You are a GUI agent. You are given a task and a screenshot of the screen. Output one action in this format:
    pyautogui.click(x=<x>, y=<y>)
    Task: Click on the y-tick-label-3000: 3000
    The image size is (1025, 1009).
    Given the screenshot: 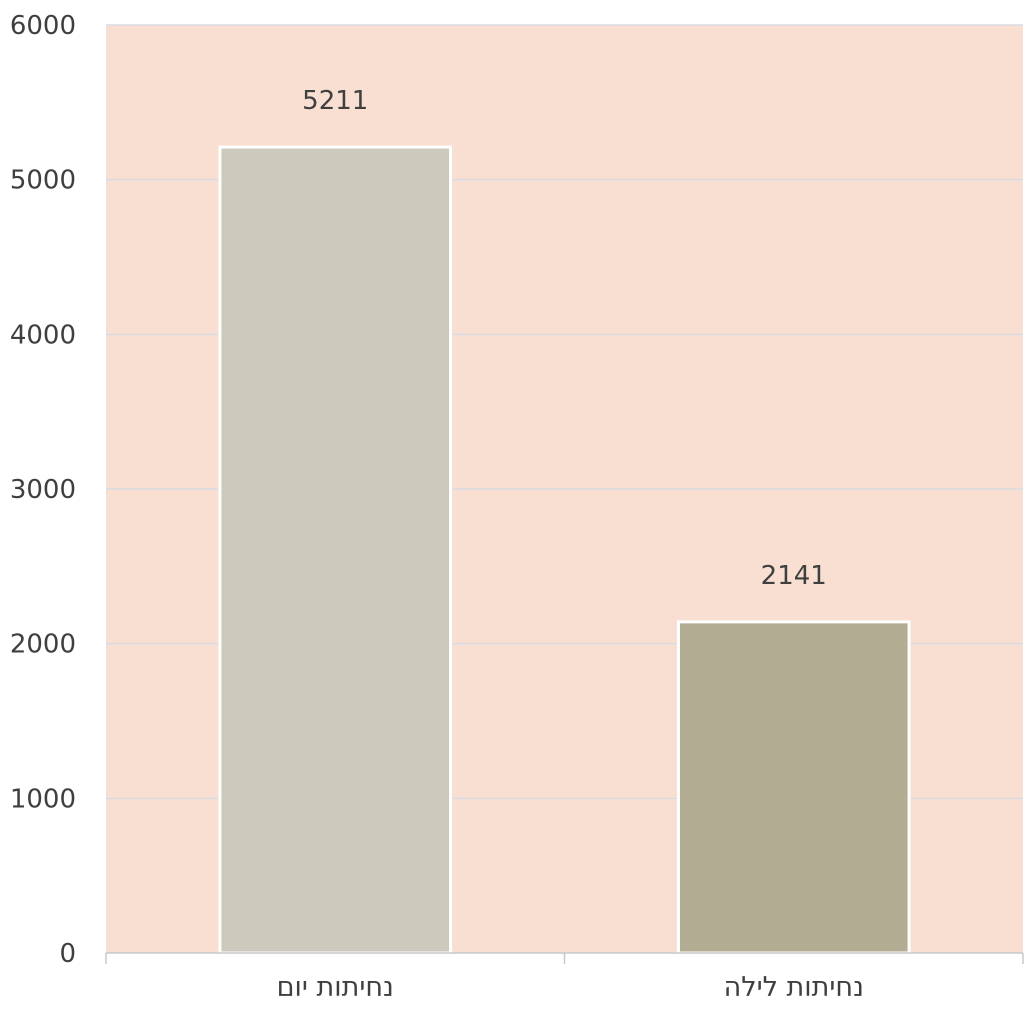 What is the action you would take?
    pyautogui.click(x=43, y=490)
    